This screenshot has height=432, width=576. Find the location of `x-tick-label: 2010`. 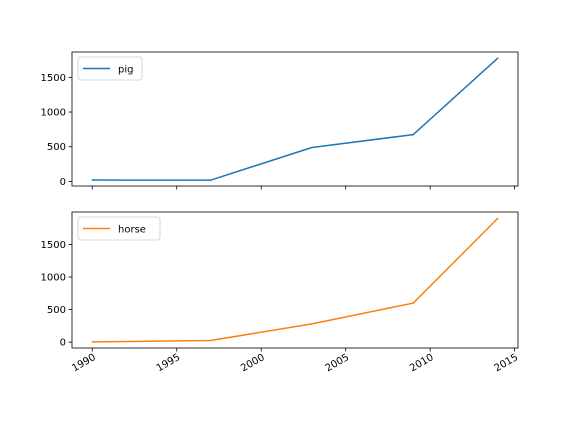

x-tick-label: 2010 is located at coordinates (422, 363).